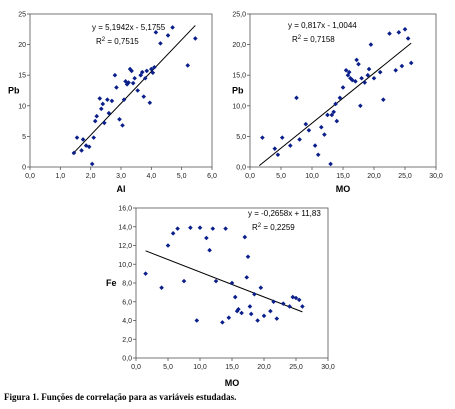  What do you see at coordinates (129, 27) in the screenshot?
I see `regression-equation: y = 5,1942x - 5,1755` at bounding box center [129, 27].